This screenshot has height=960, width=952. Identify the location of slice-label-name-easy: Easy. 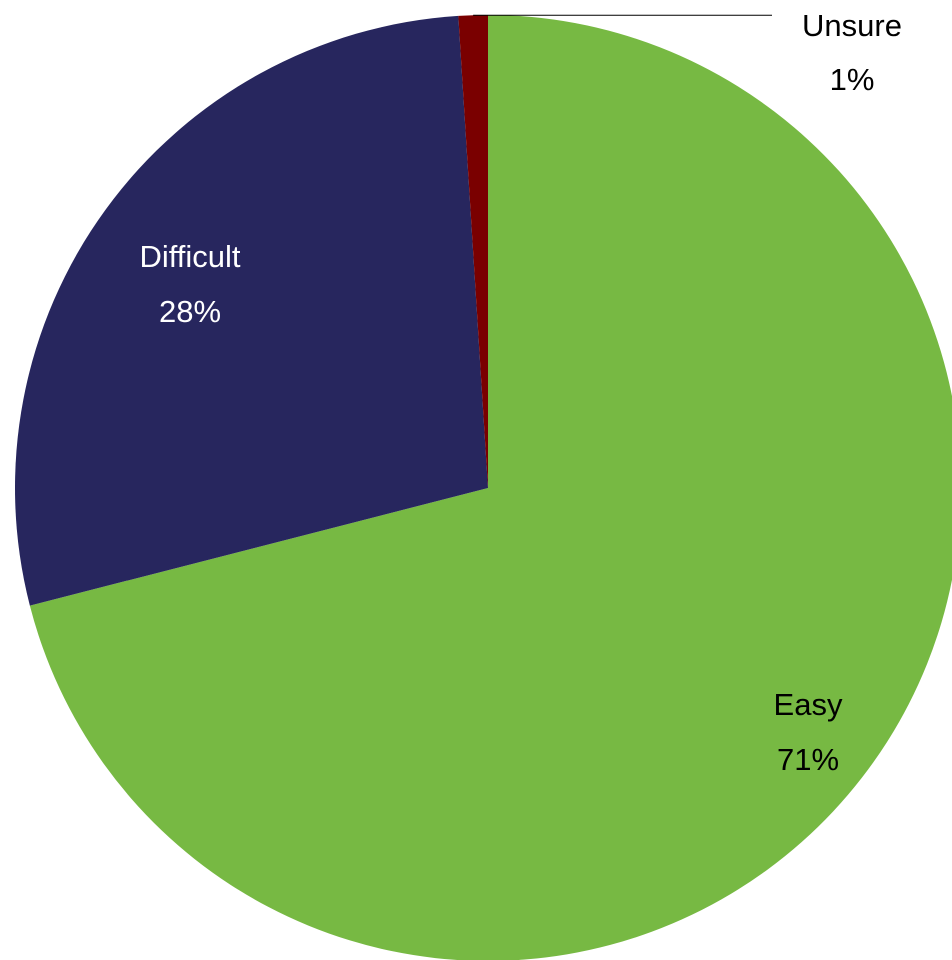
(808, 704).